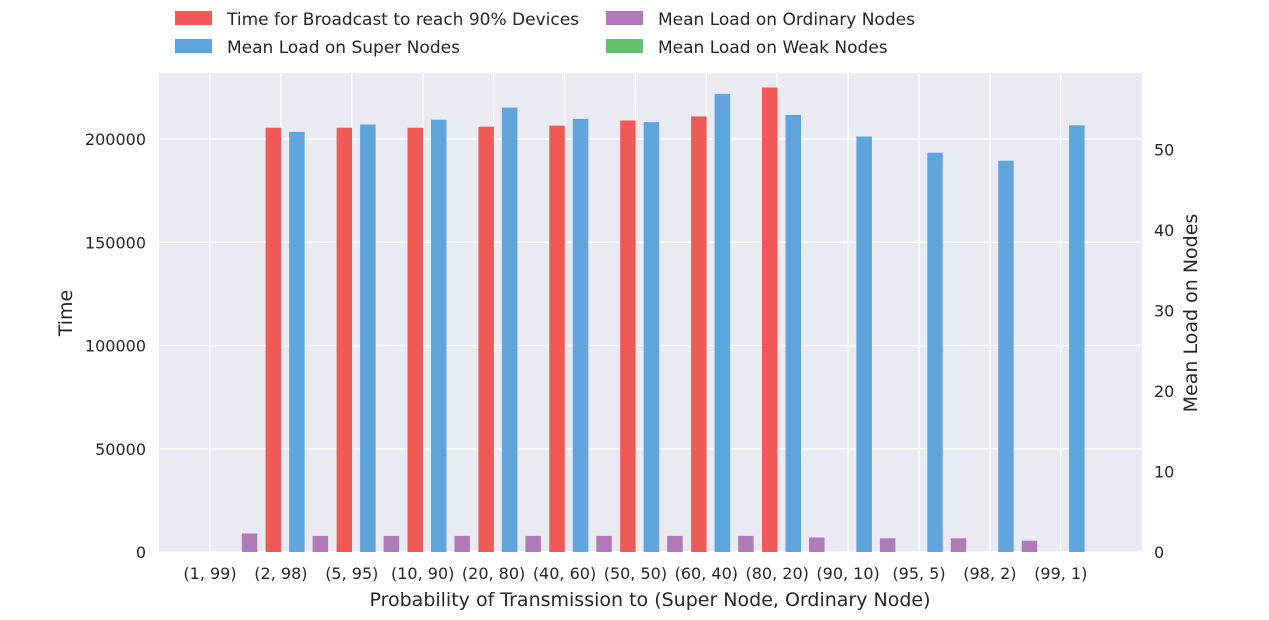  What do you see at coordinates (1164, 310) in the screenshot?
I see `y-tick-right-label: 30` at bounding box center [1164, 310].